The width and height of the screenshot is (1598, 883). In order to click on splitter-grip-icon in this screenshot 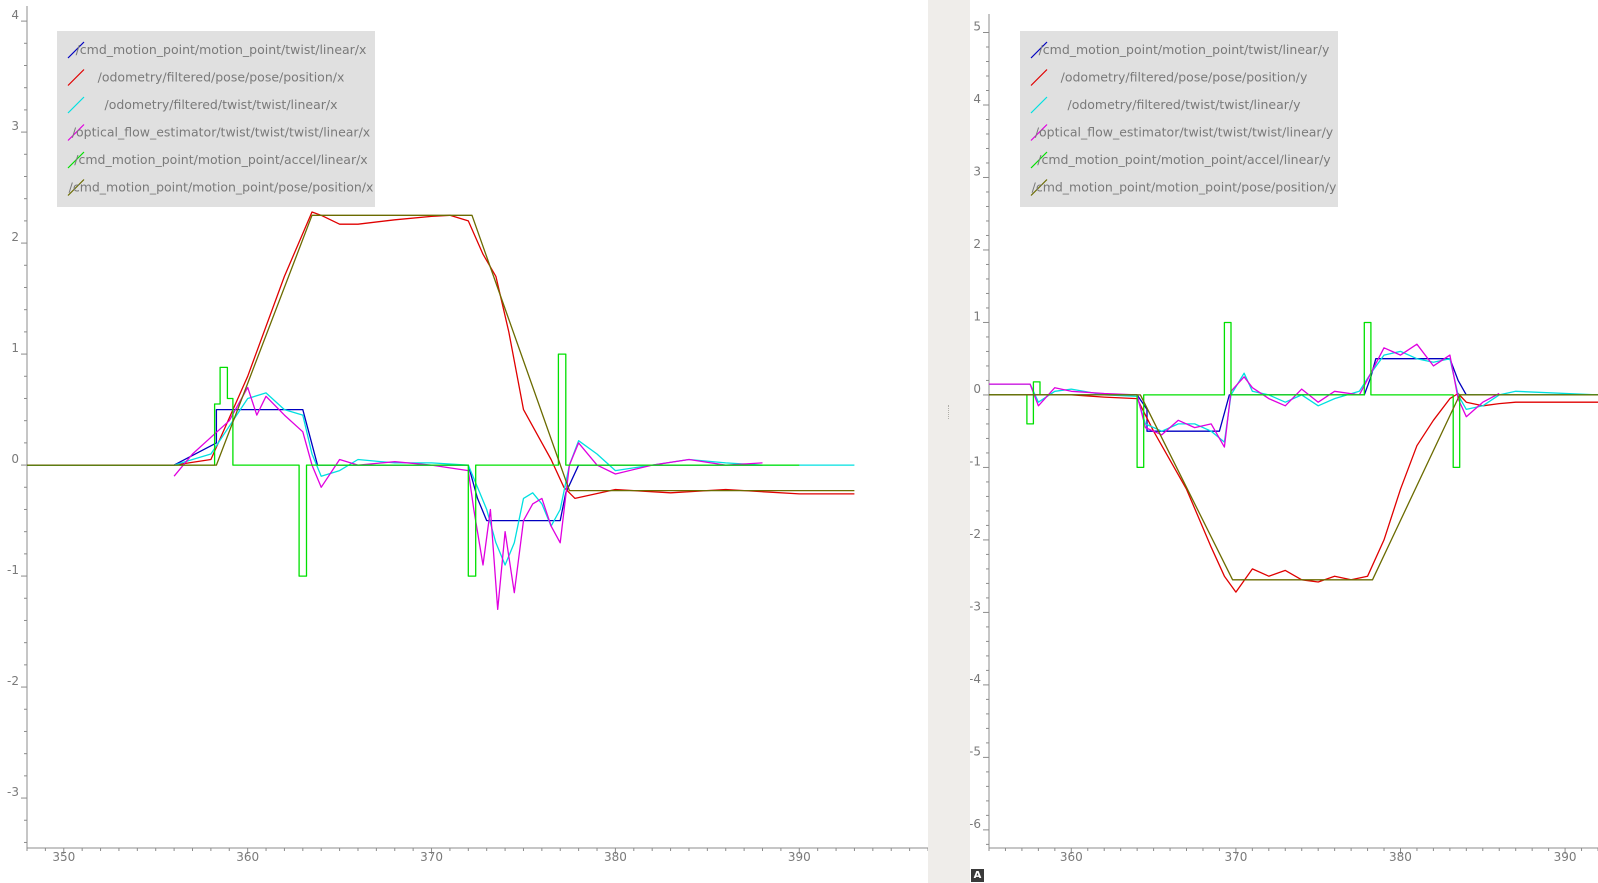, I will do `click(949, 412)`.